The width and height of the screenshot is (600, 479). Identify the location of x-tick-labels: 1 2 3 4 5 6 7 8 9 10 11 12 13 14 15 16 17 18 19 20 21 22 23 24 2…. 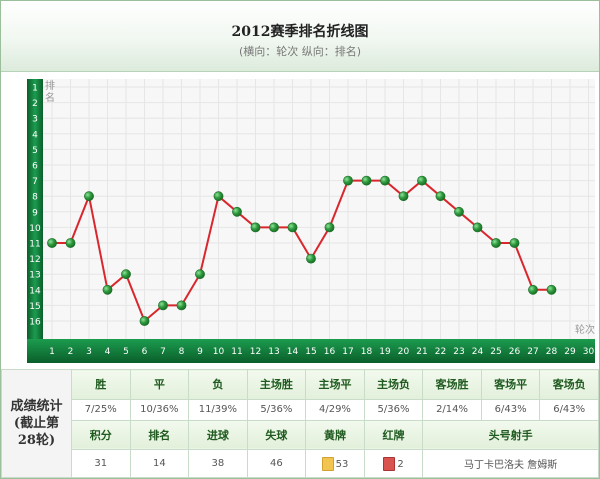
(321, 352).